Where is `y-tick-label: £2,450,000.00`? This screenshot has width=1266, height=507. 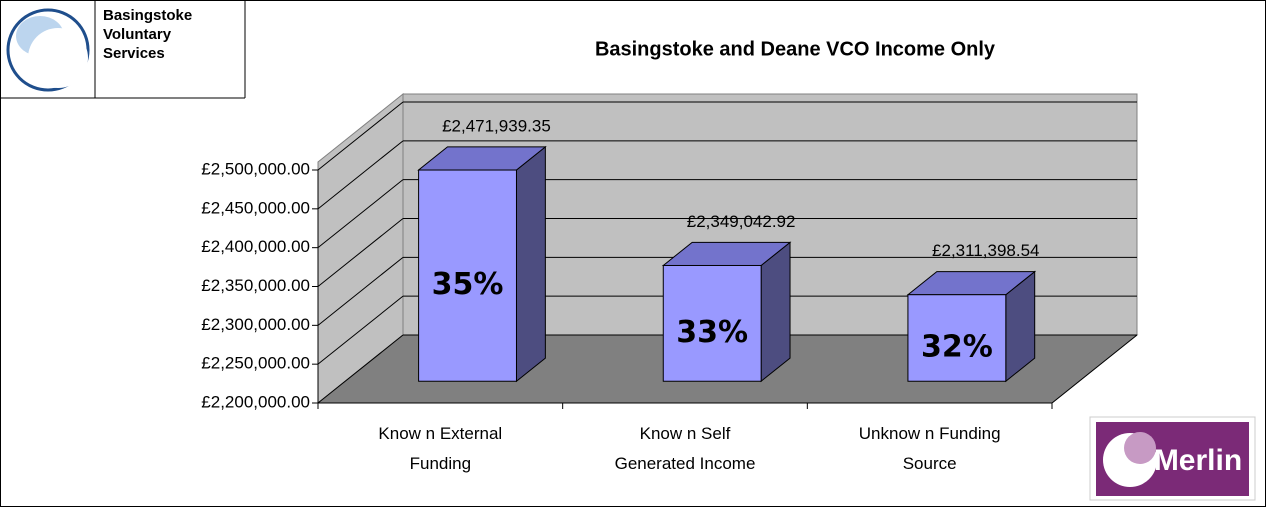 y-tick-label: £2,450,000.00 is located at coordinates (255, 207).